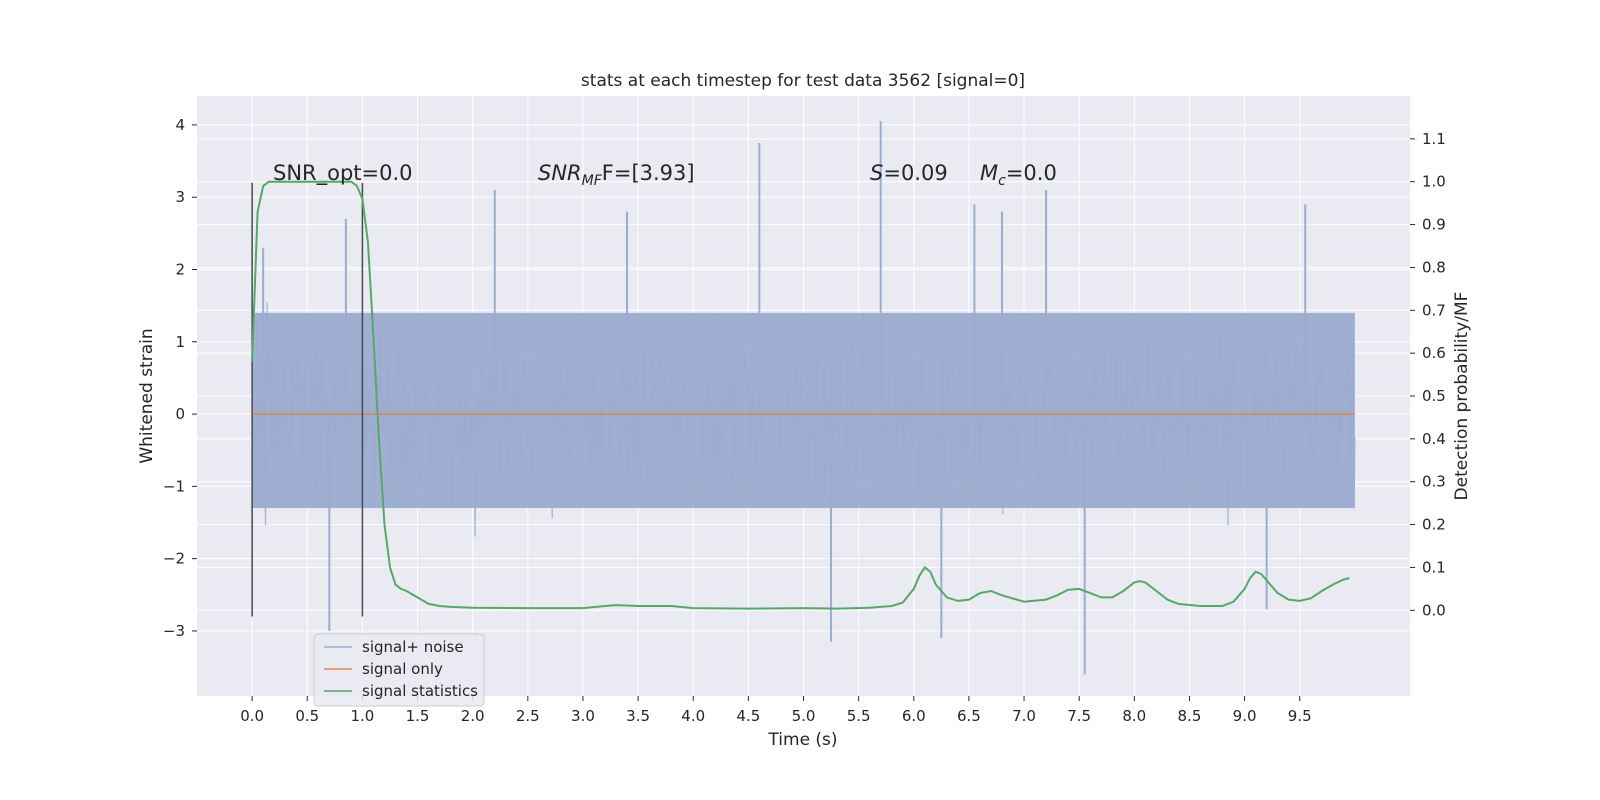  Describe the element at coordinates (1434, 182) in the screenshot. I see `y2-tick-label: 1.0` at that location.